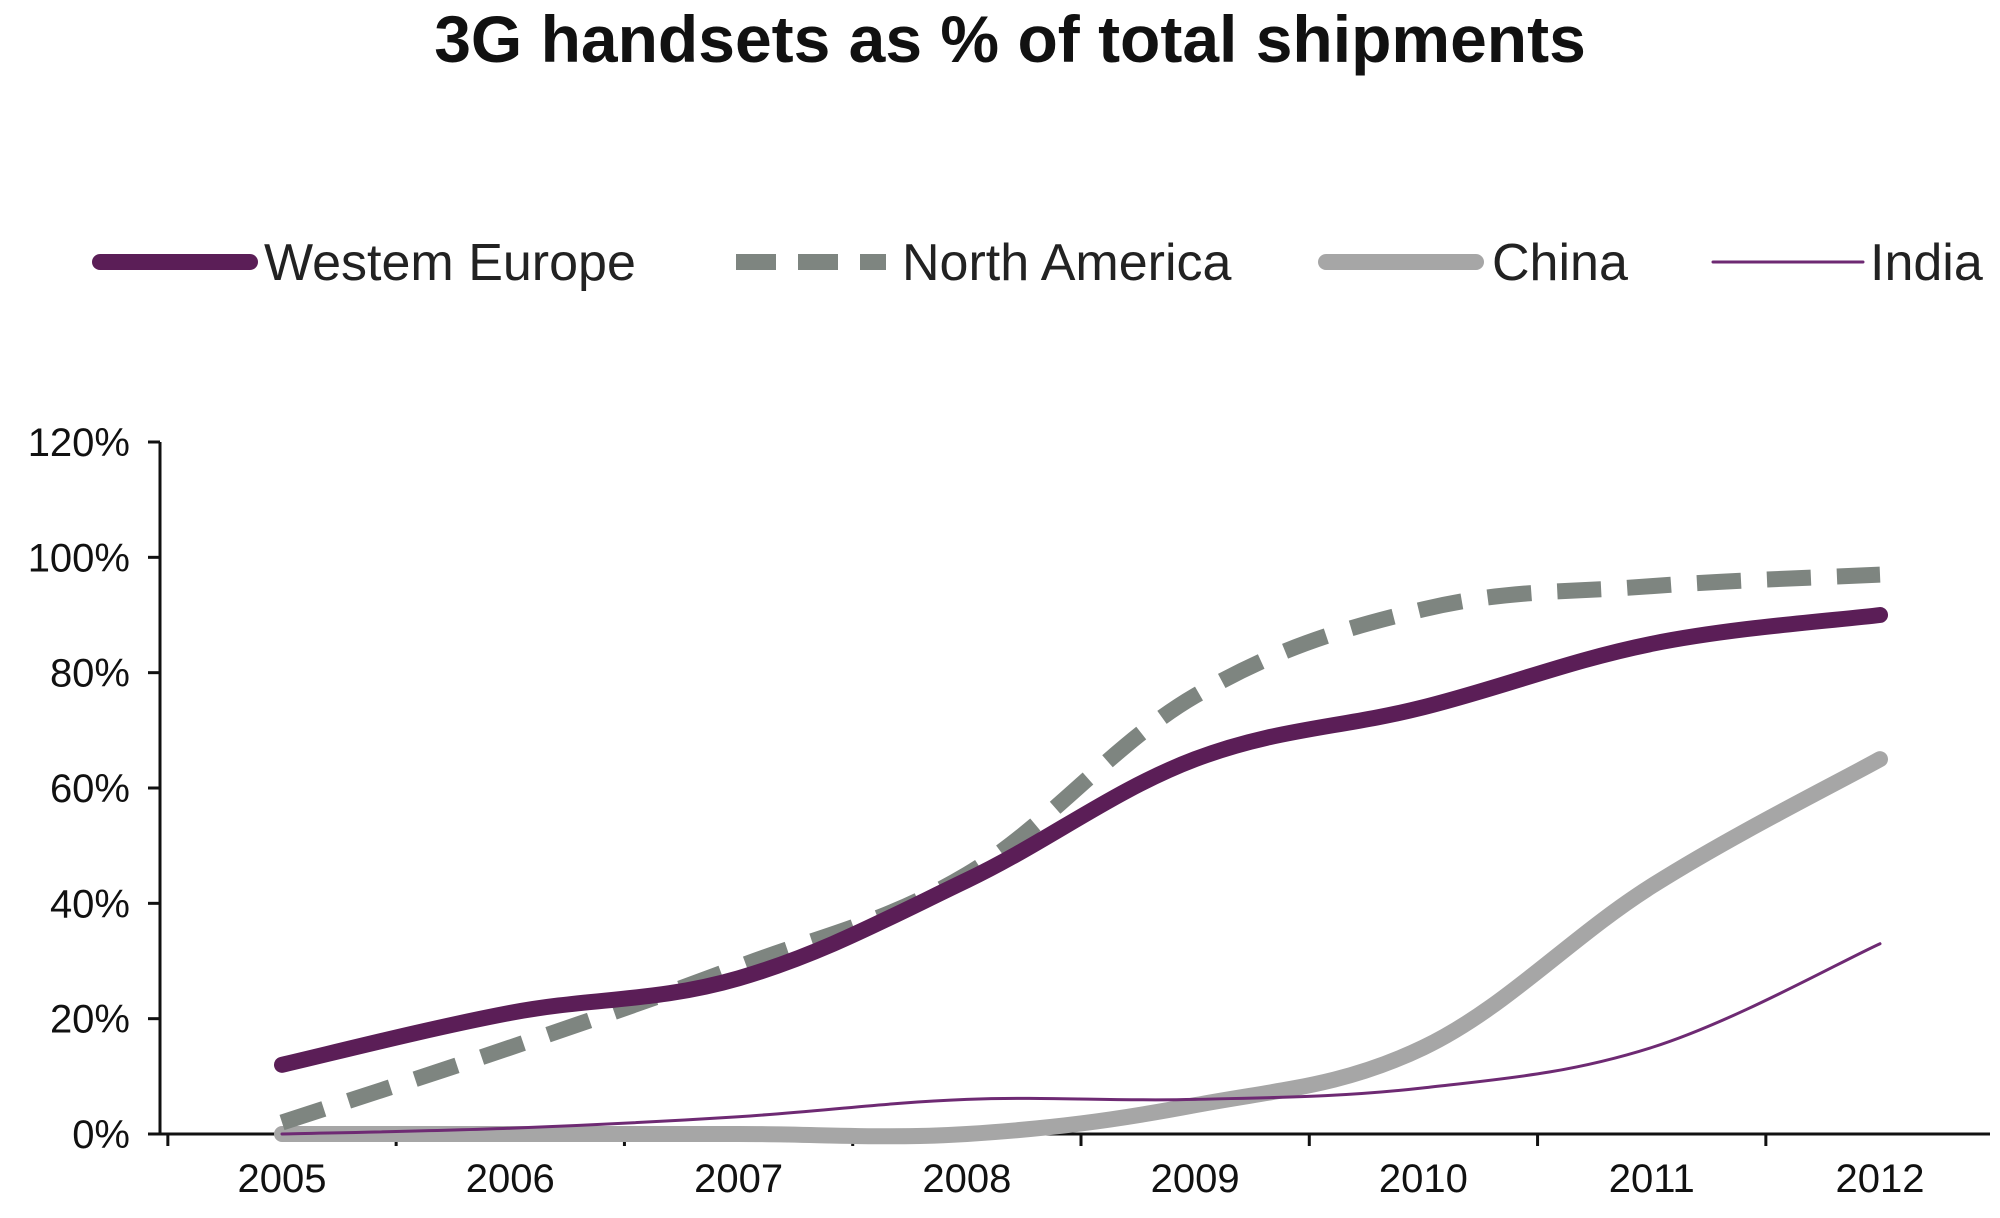 This screenshot has height=1218, width=2000. Describe the element at coordinates (101, 1135) in the screenshot. I see `y-tick-label: 0%` at that location.